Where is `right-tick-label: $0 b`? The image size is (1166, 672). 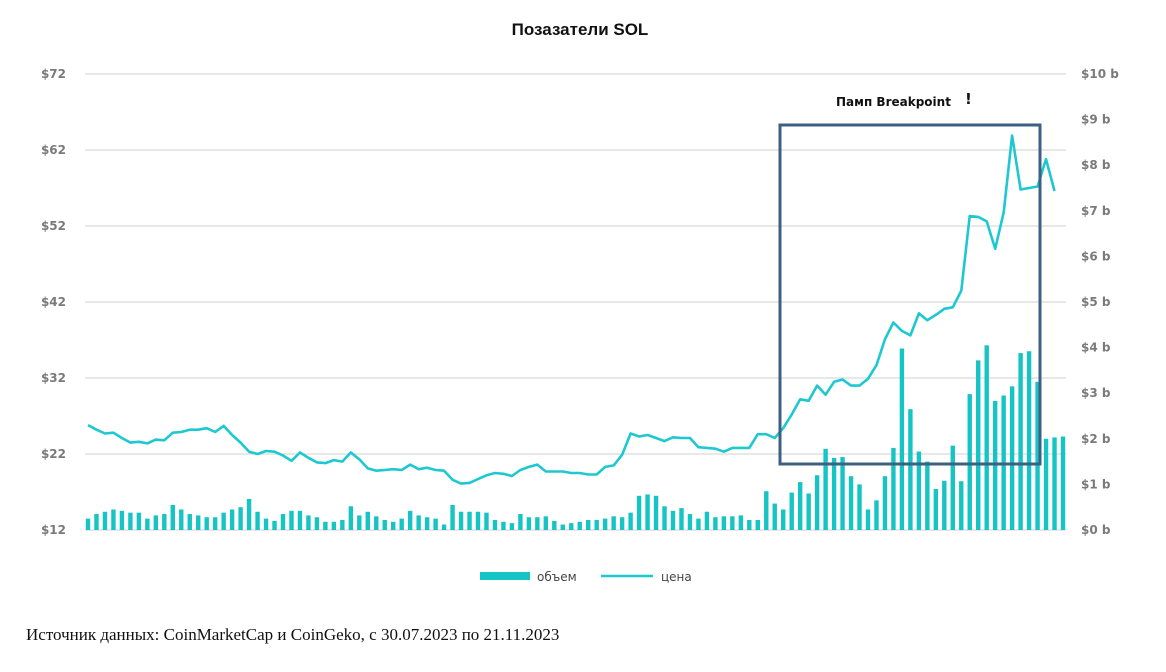 right-tick-label: $0 b is located at coordinates (1096, 530).